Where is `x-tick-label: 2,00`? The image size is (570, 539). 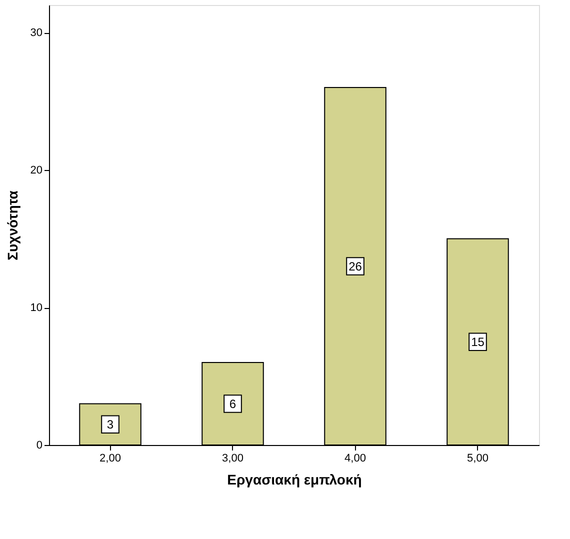
x-tick-label: 2,00 is located at coordinates (110, 458).